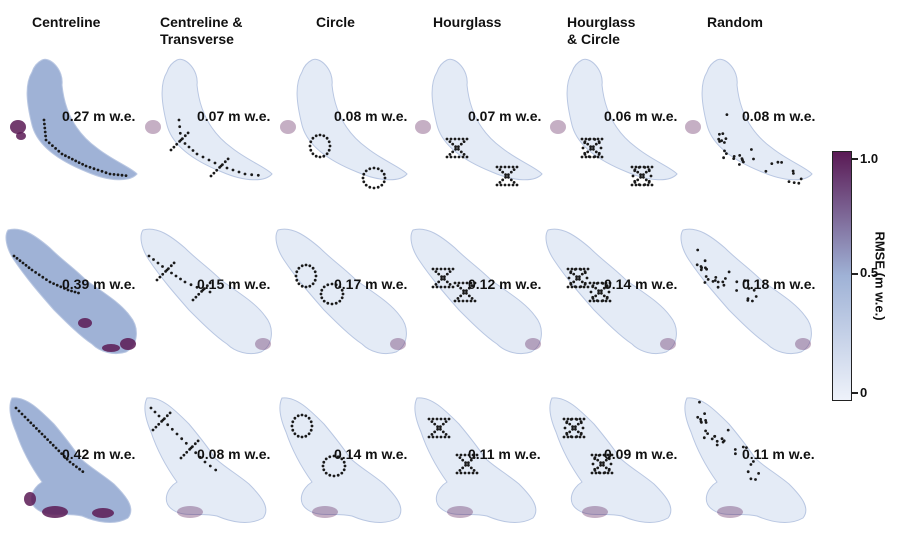 The height and width of the screenshot is (544, 913). I want to click on rmse-value: 0.07 m w.e., so click(234, 116).